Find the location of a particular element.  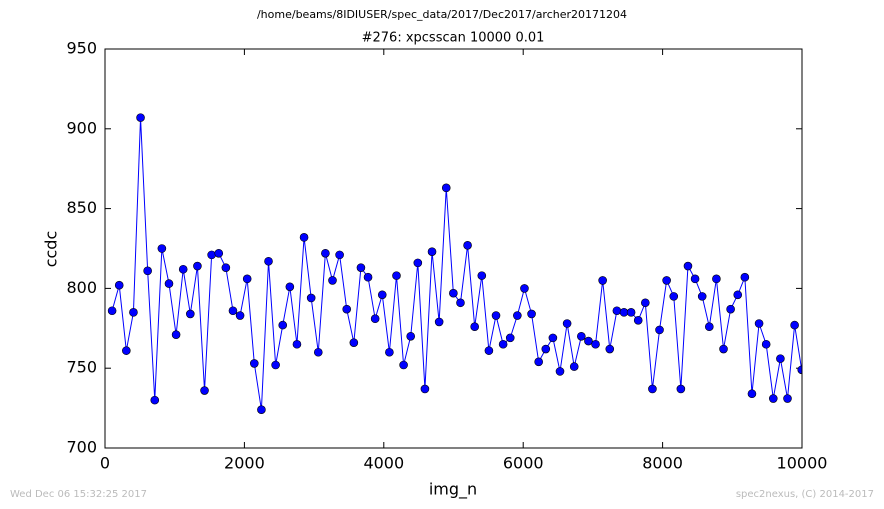

y-tick-label: 800 is located at coordinates (81, 287).